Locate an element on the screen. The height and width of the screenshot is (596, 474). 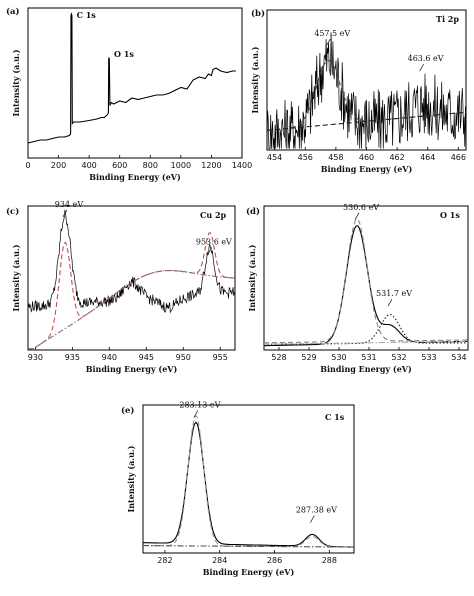
x-tick-label: 466 is located at coordinates (458, 157).